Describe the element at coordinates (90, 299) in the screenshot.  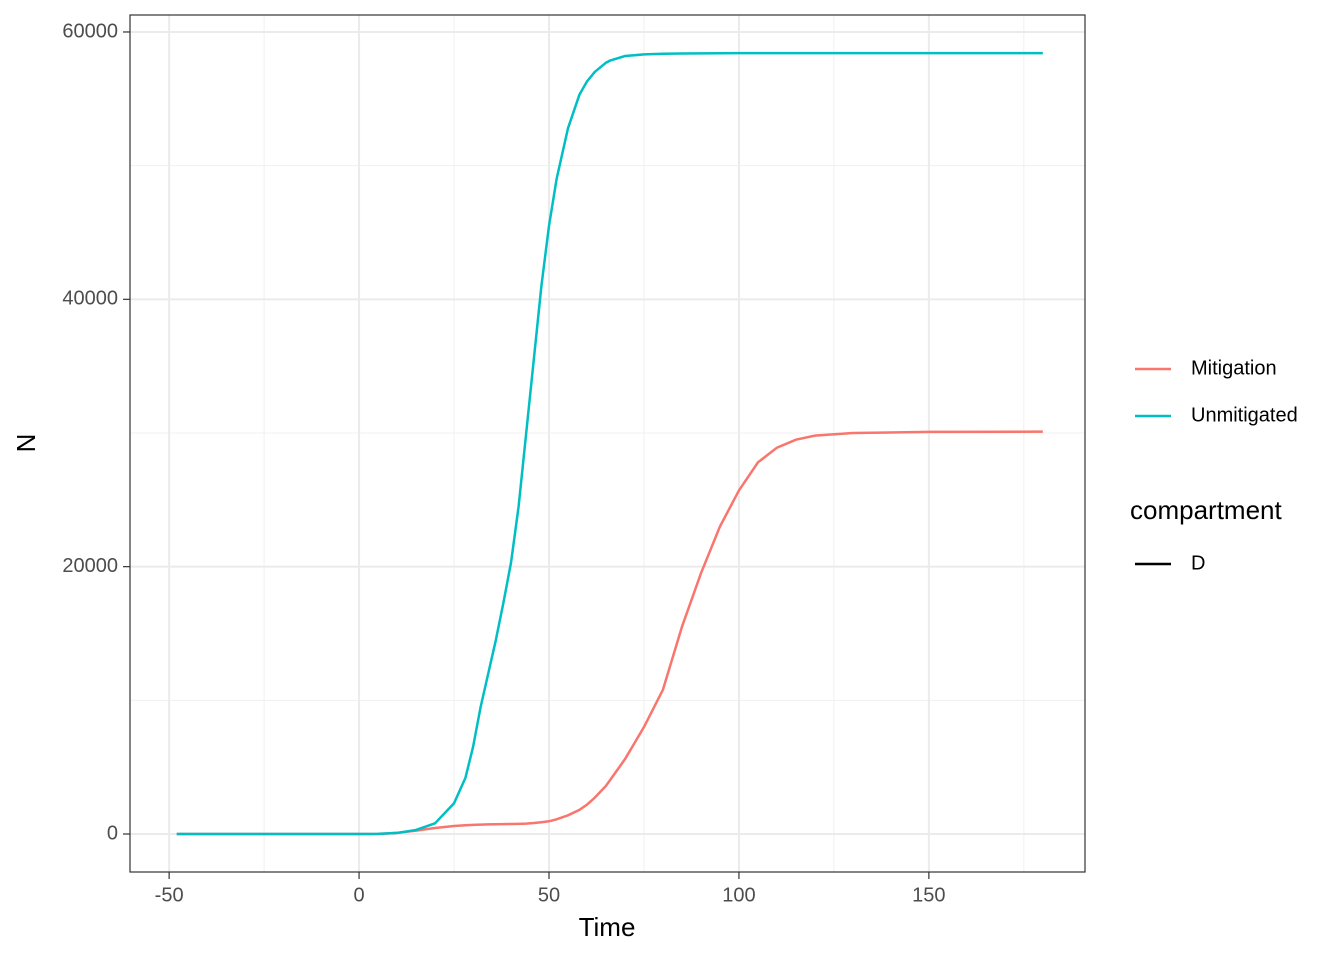
I see `y-tick-label: 40000` at that location.